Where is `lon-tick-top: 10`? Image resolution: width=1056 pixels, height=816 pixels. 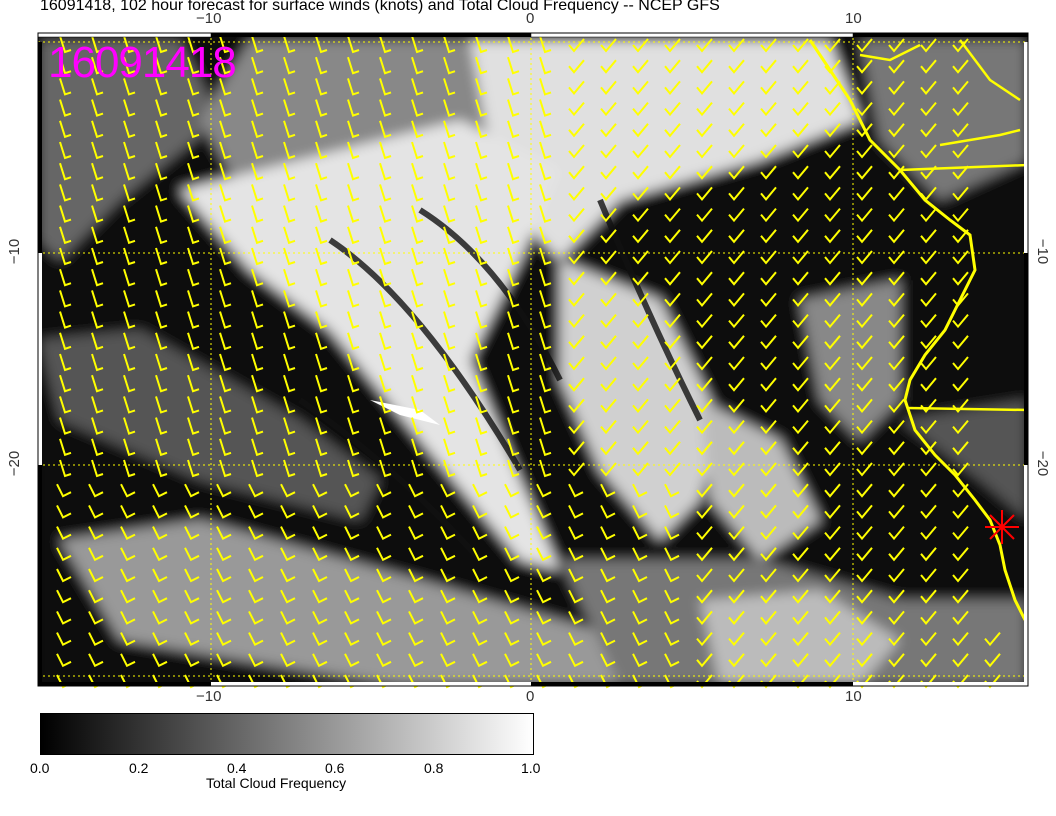 lon-tick-top: 10 is located at coordinates (853, 18).